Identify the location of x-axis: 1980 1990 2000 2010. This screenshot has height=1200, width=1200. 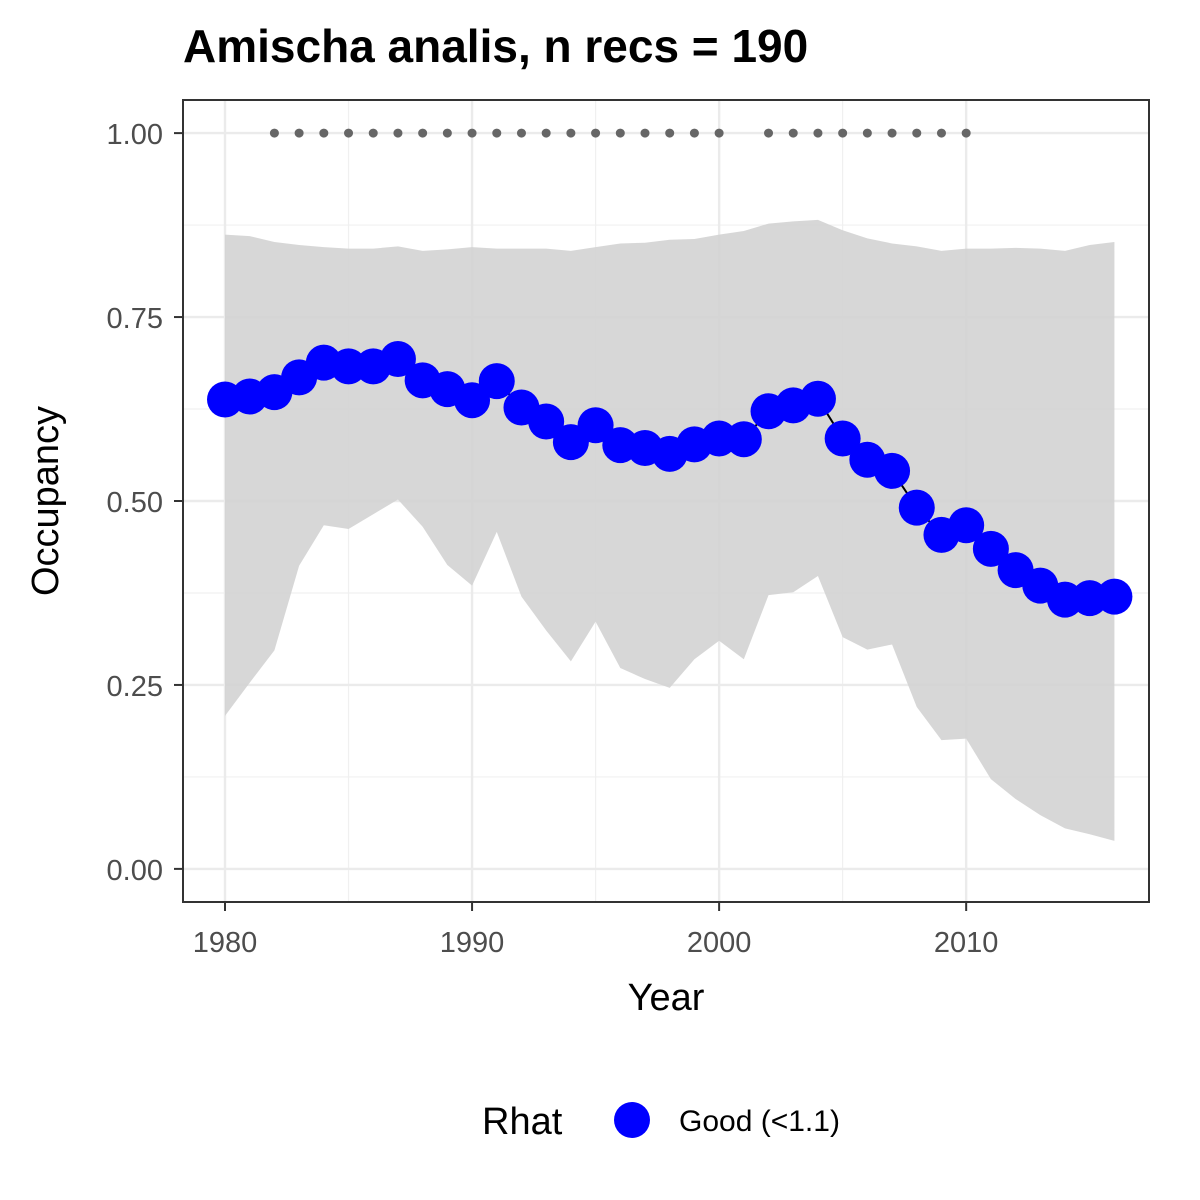
(596, 930).